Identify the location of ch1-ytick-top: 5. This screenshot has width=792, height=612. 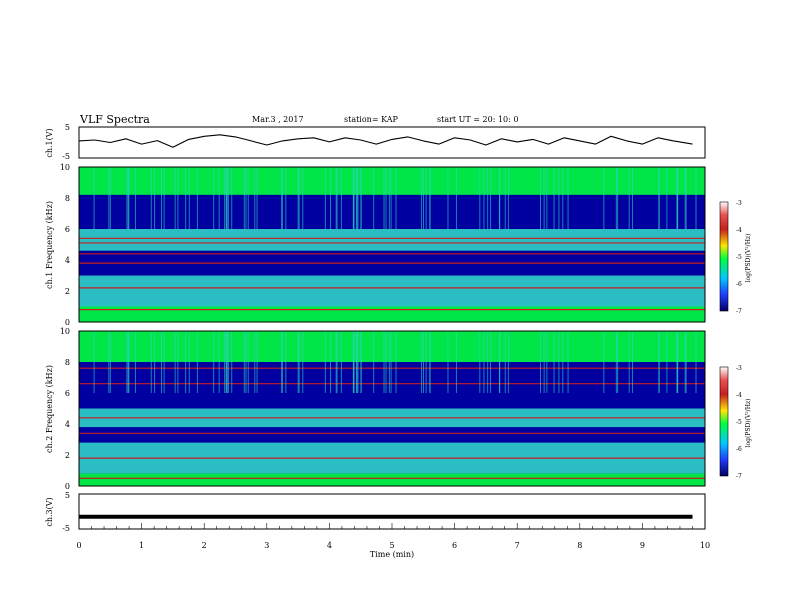
(67, 127).